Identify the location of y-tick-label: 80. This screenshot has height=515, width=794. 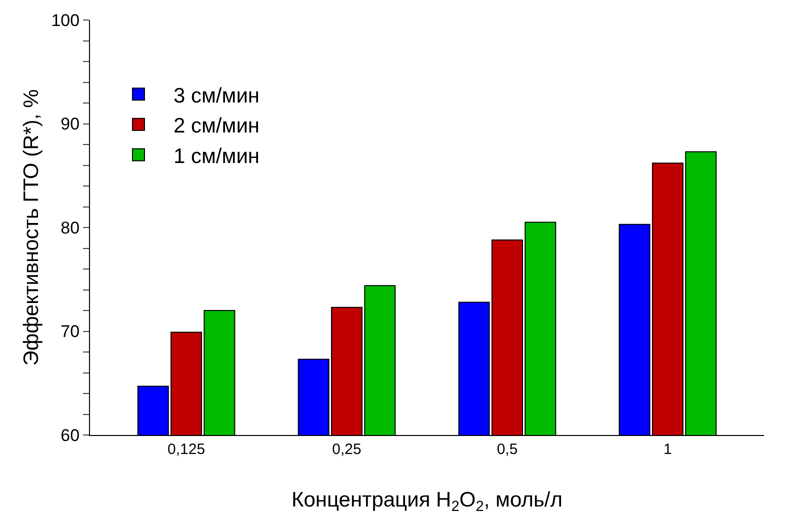
(70, 228).